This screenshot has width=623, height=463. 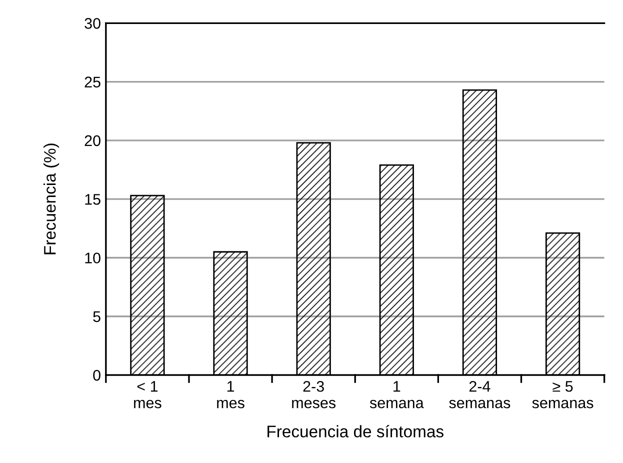 What do you see at coordinates (563, 394) in the screenshot?
I see `x-tick-label: ≥ 5 semanas` at bounding box center [563, 394].